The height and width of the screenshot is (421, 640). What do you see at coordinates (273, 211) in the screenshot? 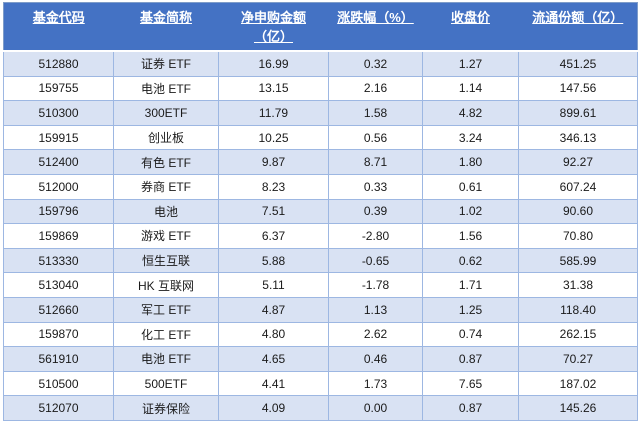
I see `cell-net: 7.51` at bounding box center [273, 211].